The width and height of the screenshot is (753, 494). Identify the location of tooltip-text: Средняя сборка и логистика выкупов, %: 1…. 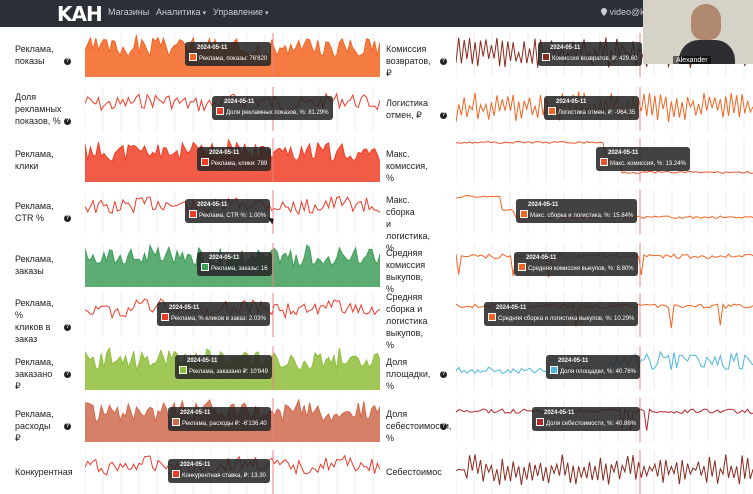
(566, 319).